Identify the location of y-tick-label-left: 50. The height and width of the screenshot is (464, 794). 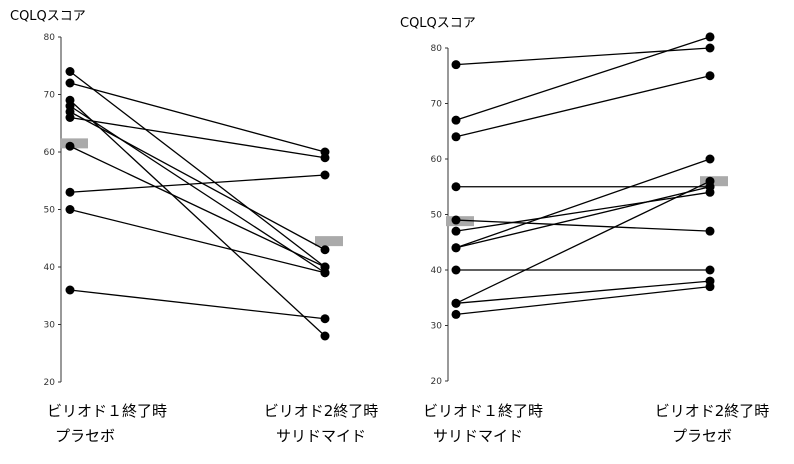
(50, 211).